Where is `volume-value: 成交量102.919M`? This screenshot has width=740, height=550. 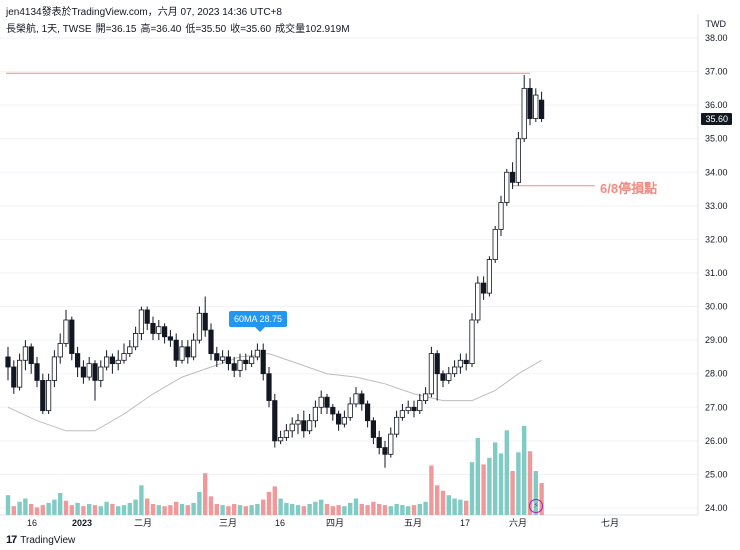
volume-value: 成交量102.919M is located at coordinates (312, 29).